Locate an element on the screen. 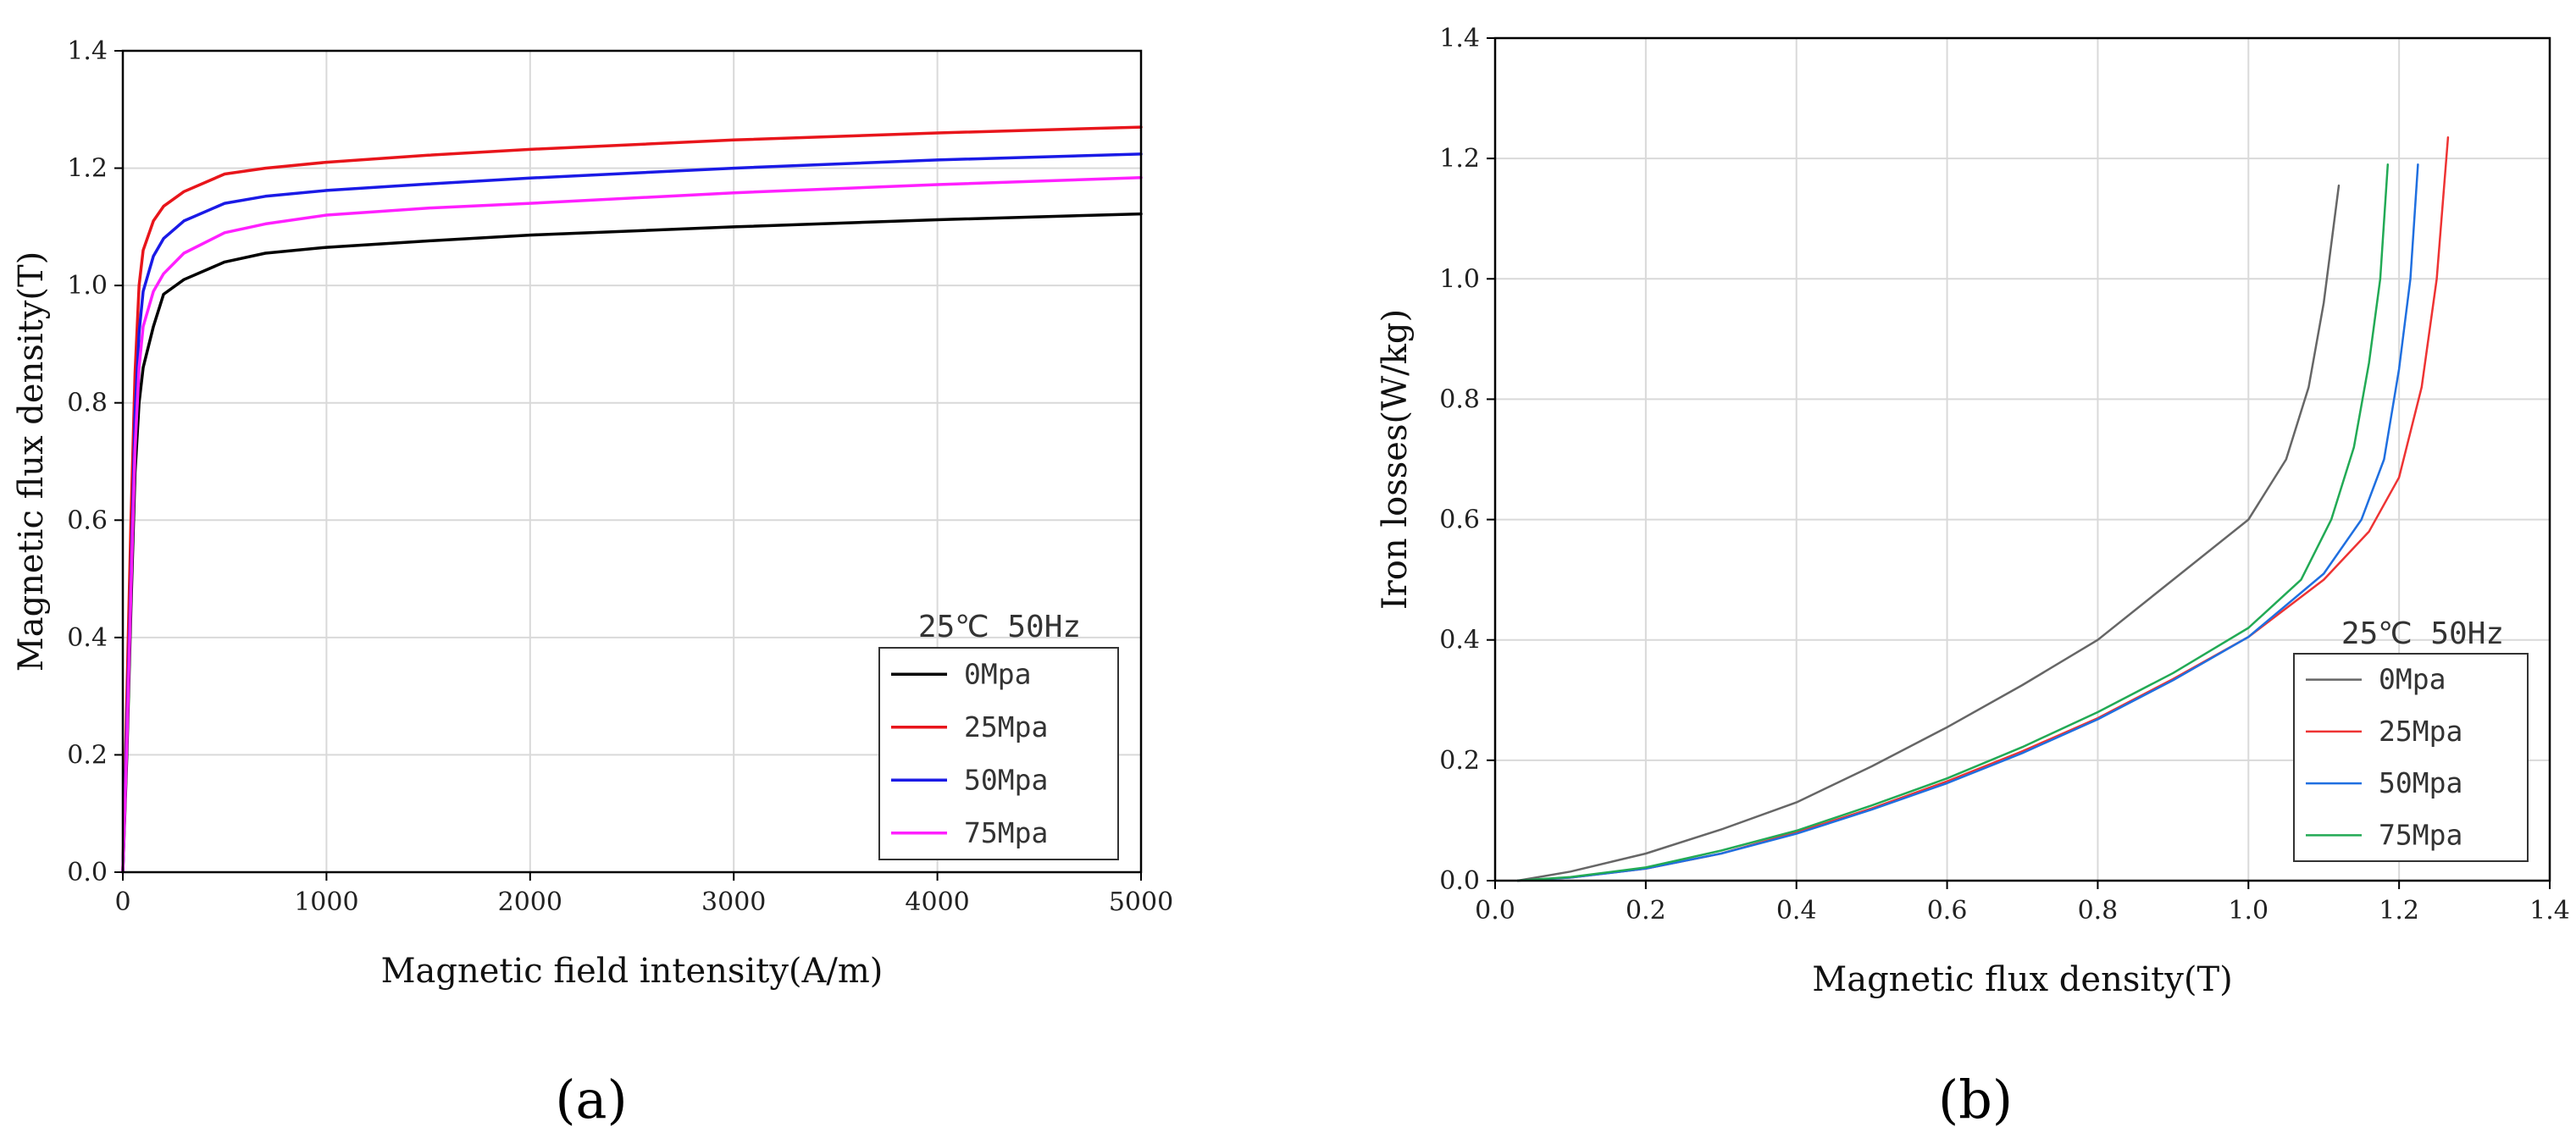  x-tick-label: 1.4 is located at coordinates (2549, 911).